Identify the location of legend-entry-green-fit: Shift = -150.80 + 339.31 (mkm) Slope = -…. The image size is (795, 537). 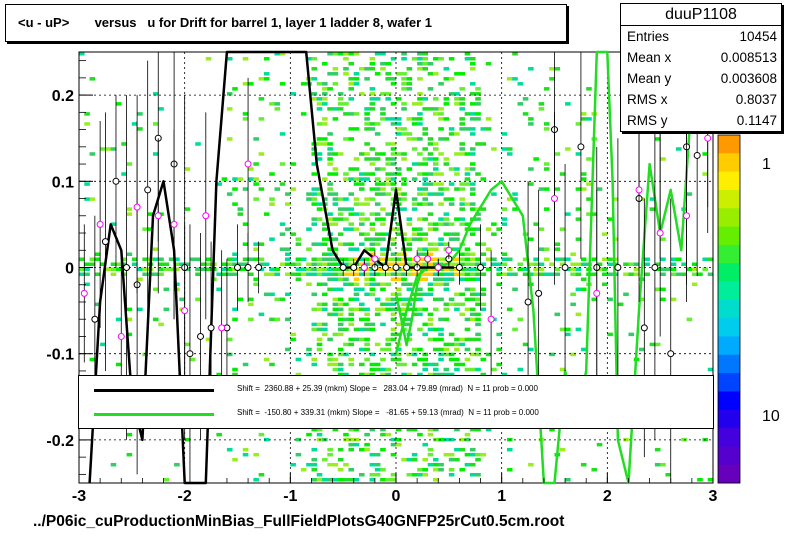
(396, 414).